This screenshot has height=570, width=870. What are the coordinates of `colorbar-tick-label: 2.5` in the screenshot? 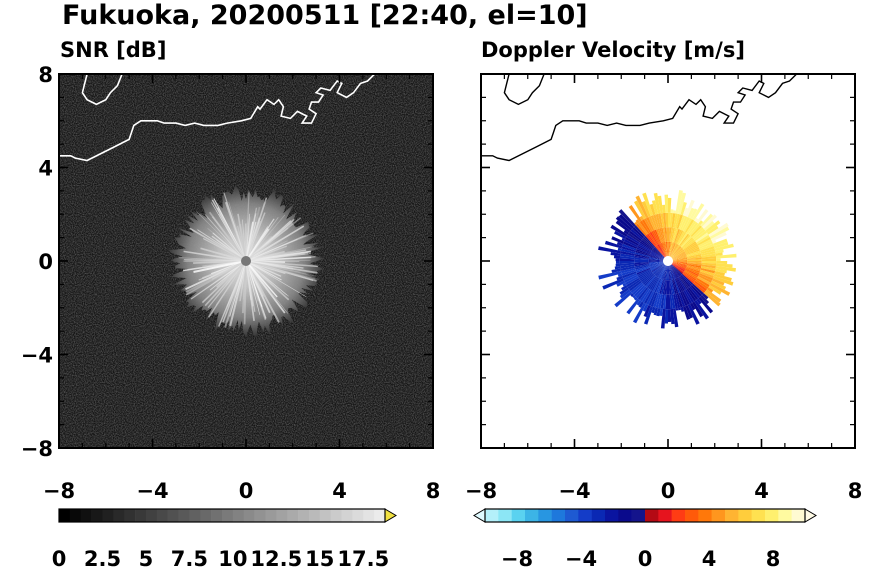 It's located at (102, 558).